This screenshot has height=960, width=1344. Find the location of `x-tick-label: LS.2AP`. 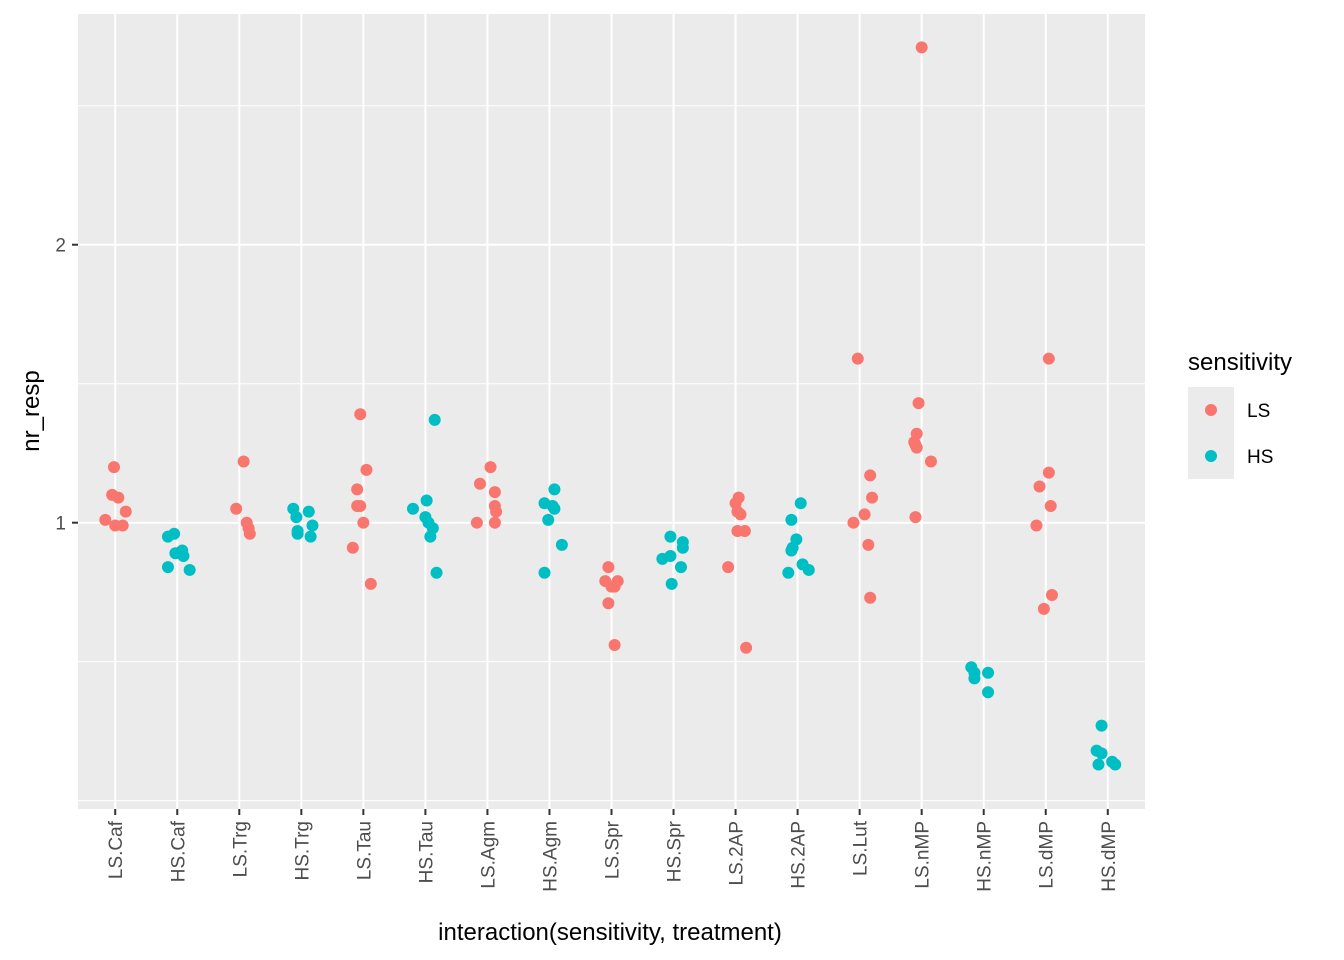

x-tick-label: LS.2AP is located at coordinates (737, 853).